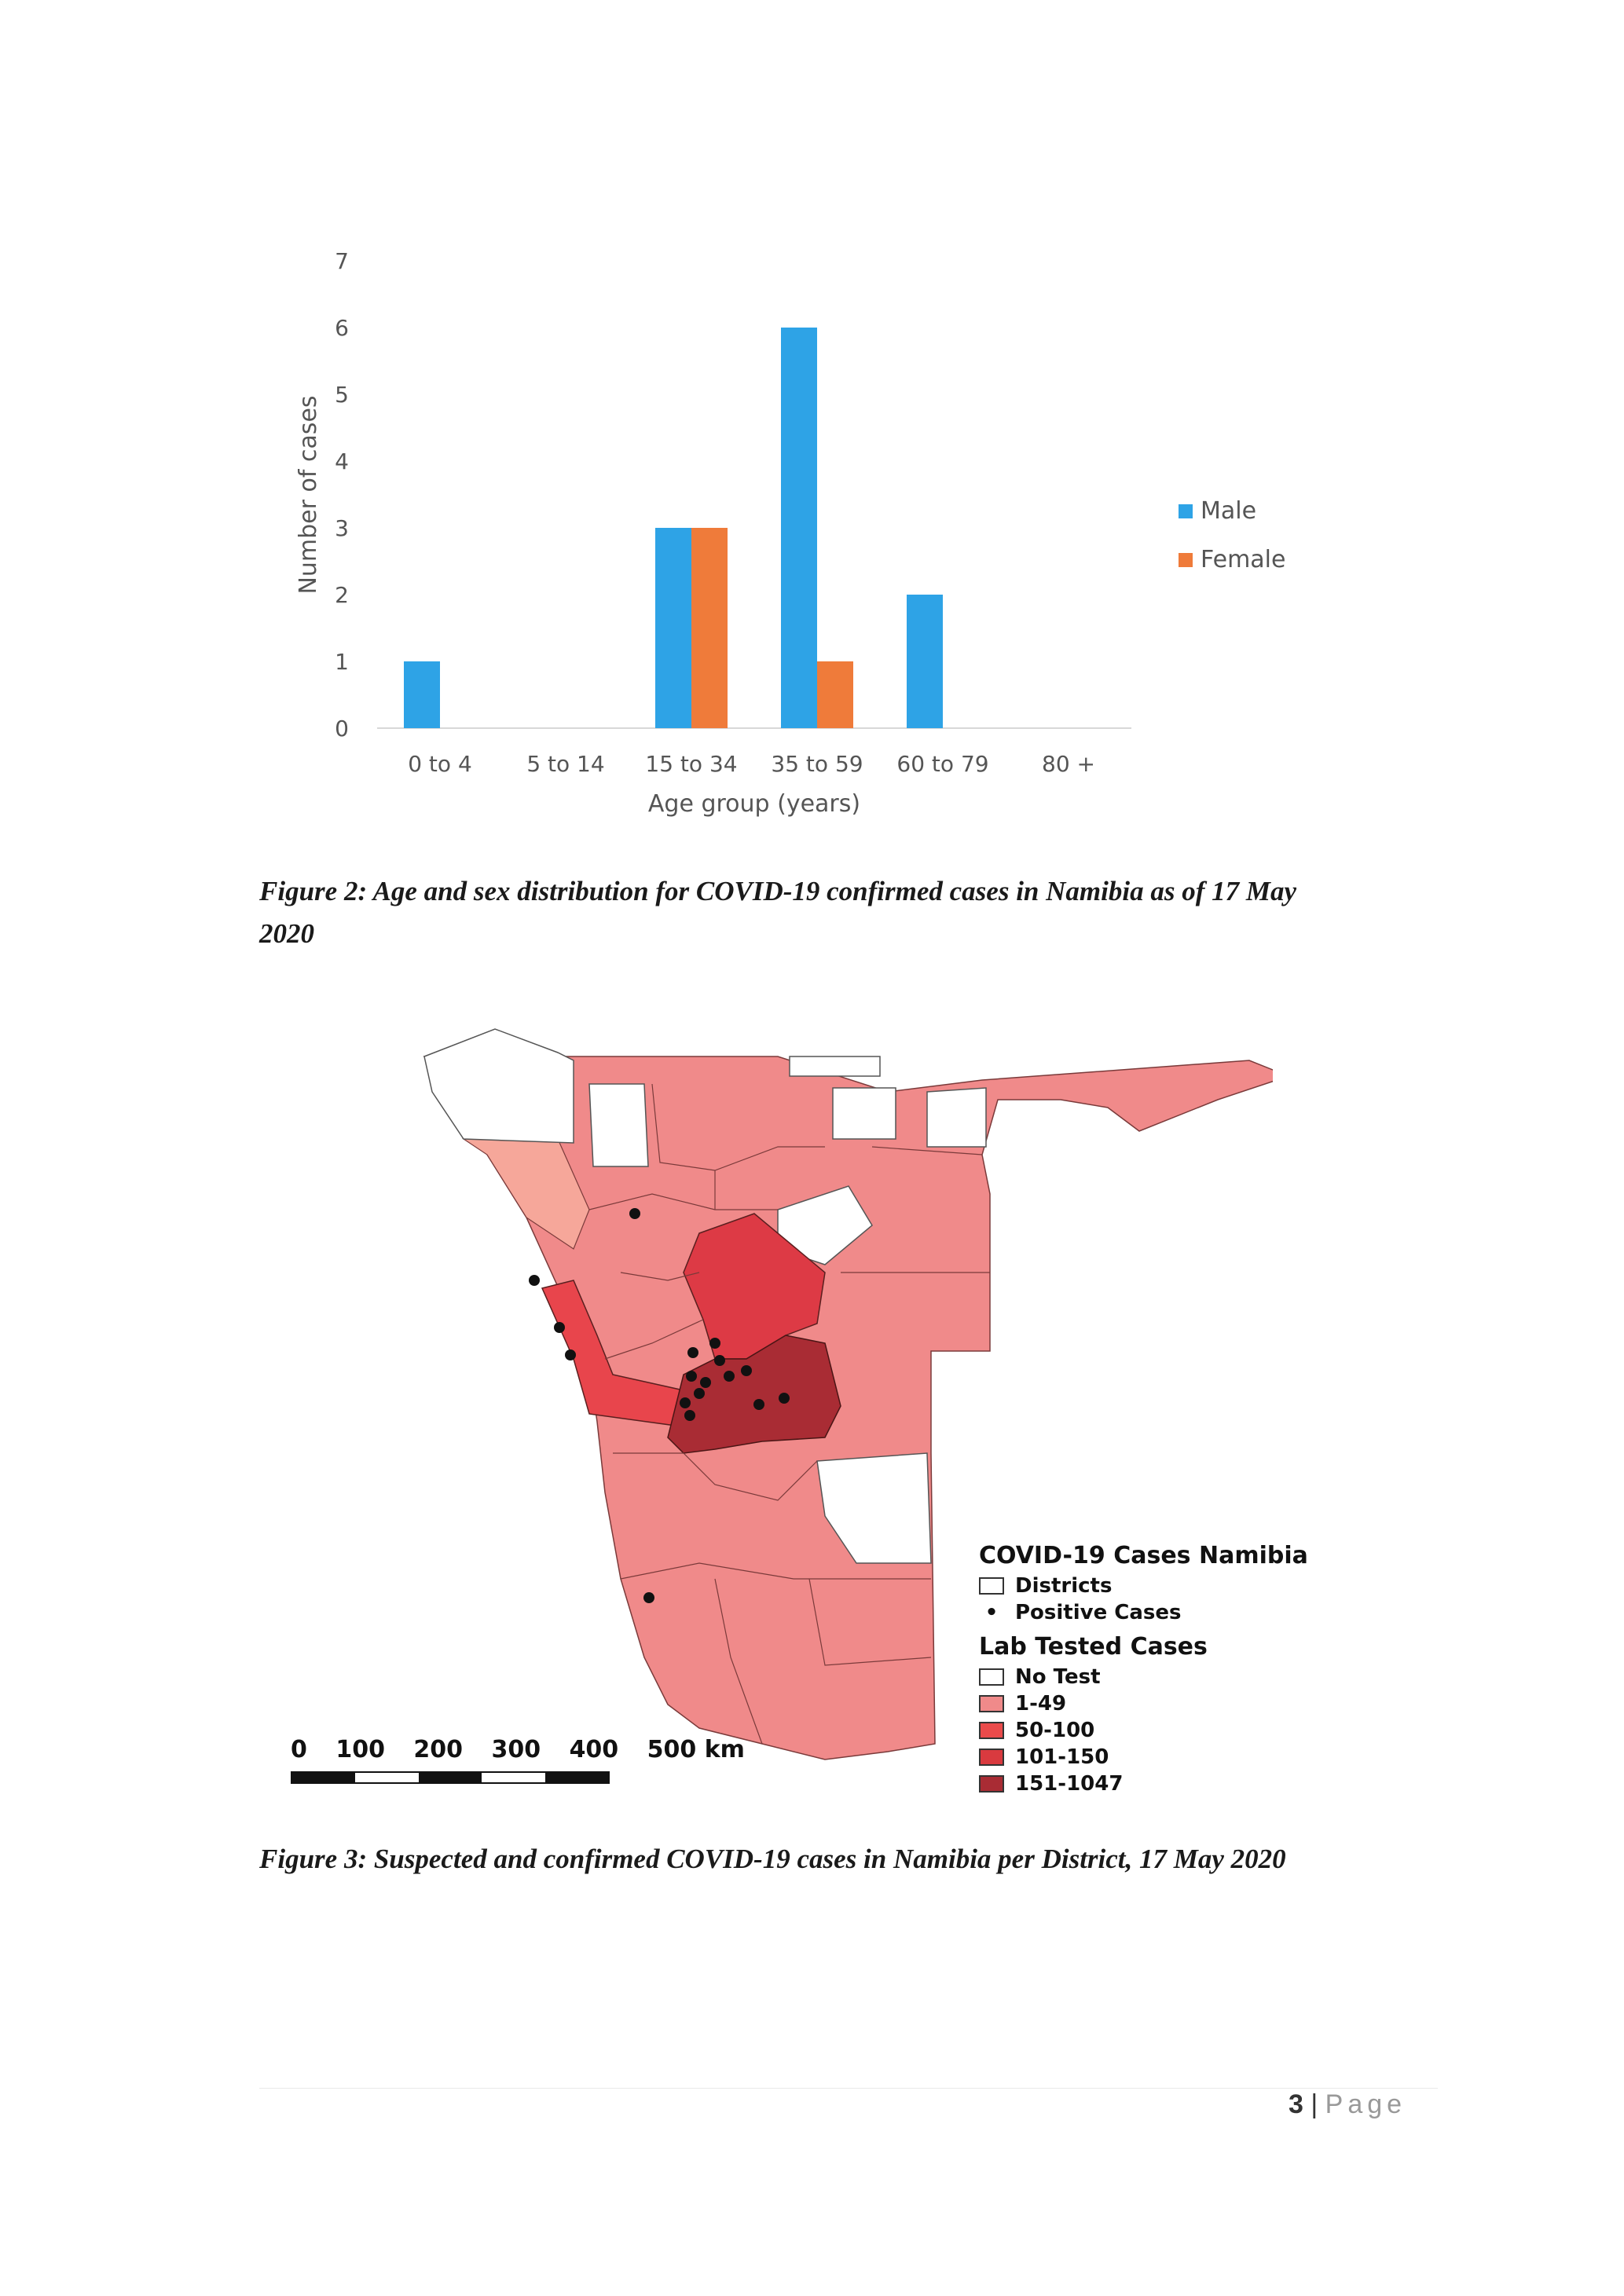 This screenshot has width=1624, height=2296. Describe the element at coordinates (1055, 1730) in the screenshot. I see `legend-class-label: 50-100` at that location.